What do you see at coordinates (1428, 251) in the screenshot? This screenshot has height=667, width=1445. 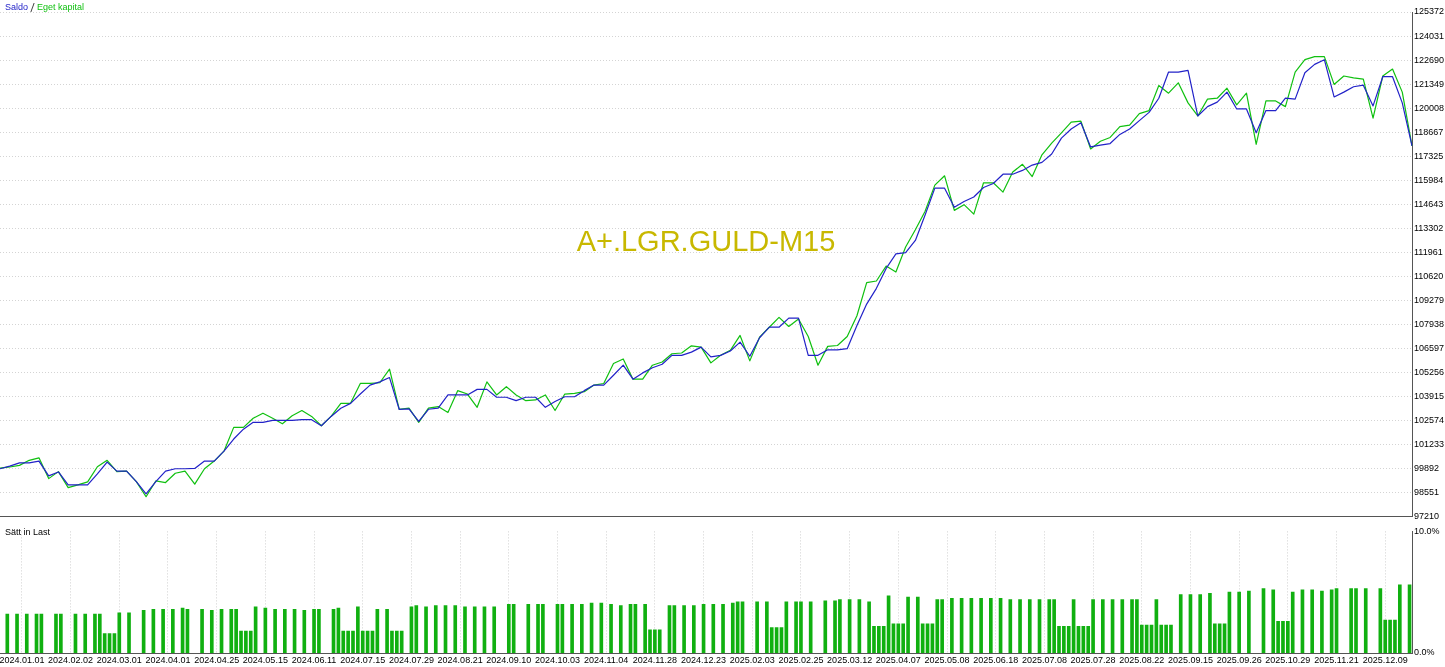 I see `y-tick-label: 111961` at bounding box center [1428, 251].